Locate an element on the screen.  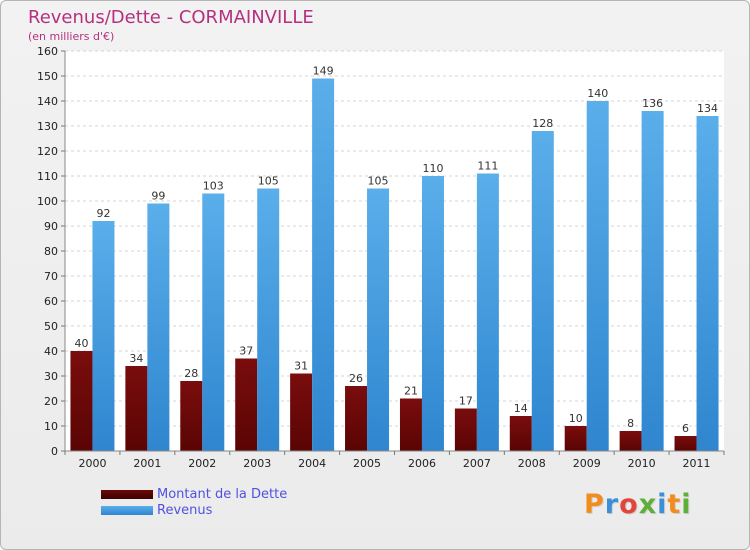
proxiti-logo: Proxiti is located at coordinates (638, 504).